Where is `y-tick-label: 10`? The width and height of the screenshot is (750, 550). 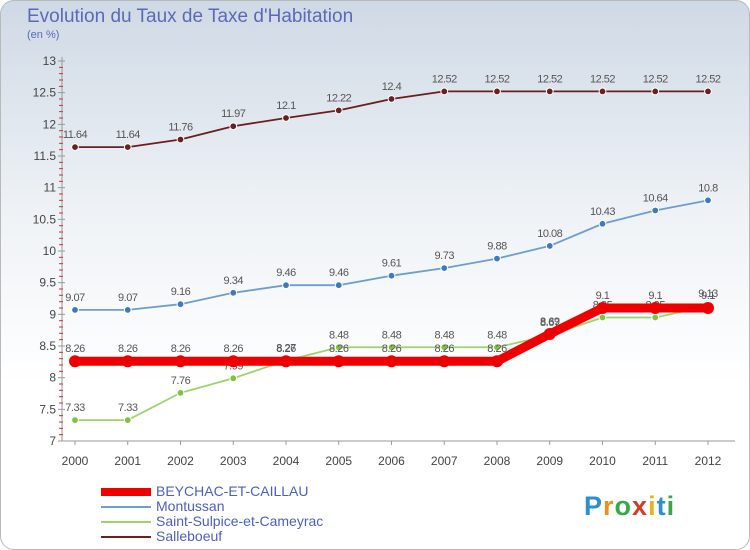 y-tick-label: 10 is located at coordinates (50, 251).